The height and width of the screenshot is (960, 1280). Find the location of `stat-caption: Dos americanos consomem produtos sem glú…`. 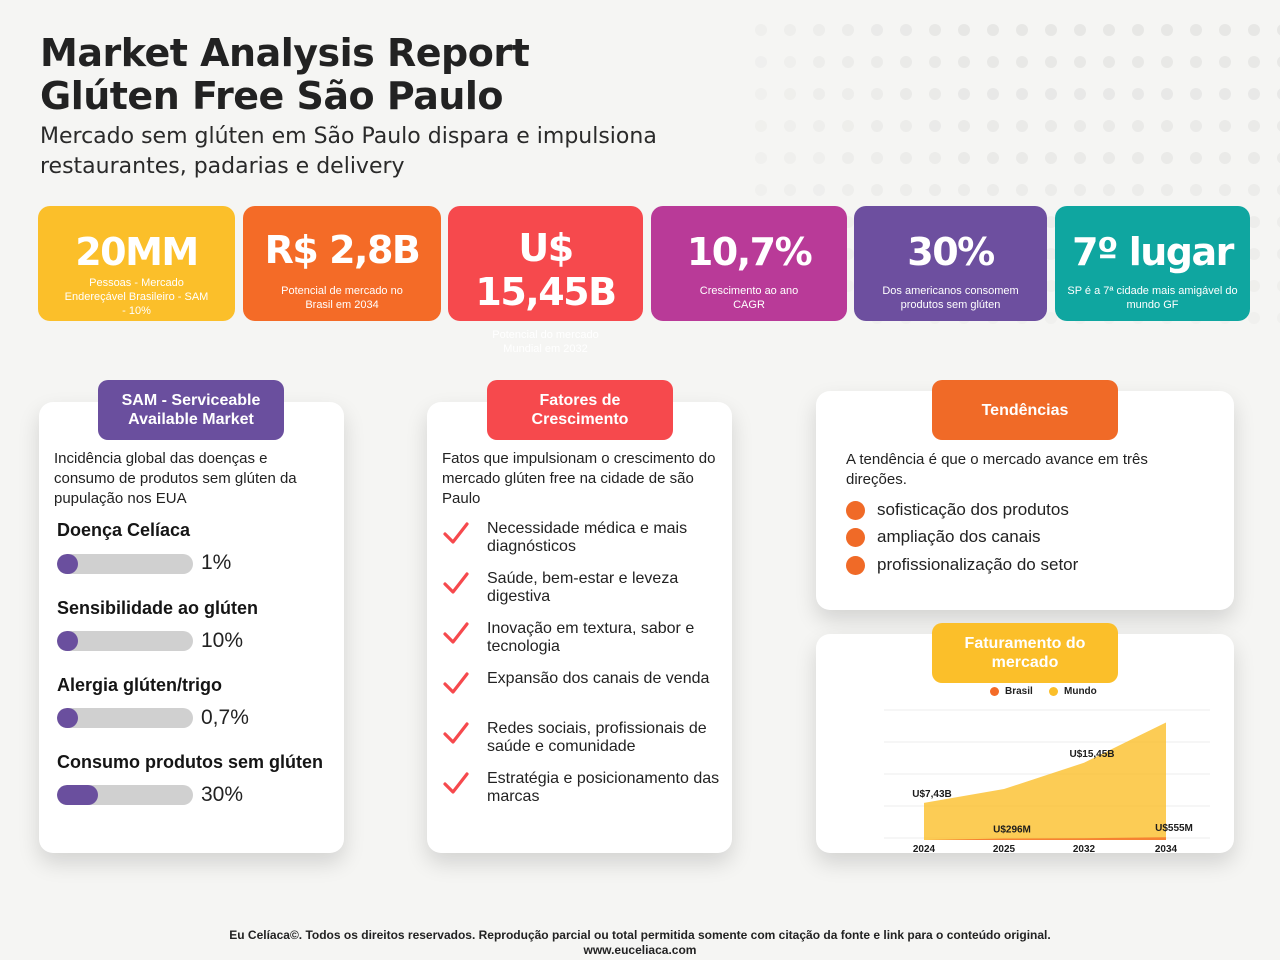

stat-caption: Dos americanos consomem produtos sem glú… is located at coordinates (950, 298).